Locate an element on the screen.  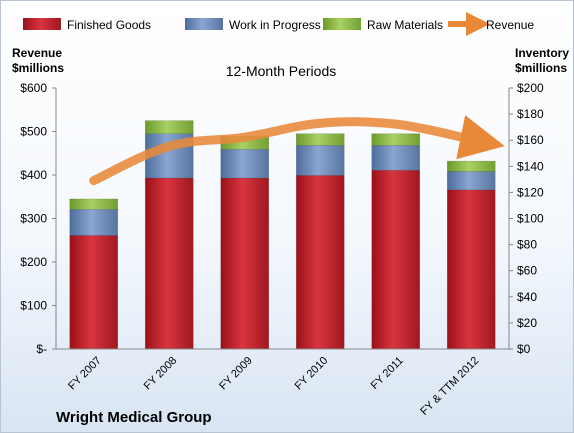
left-tick-label: $300 is located at coordinates (33, 219).